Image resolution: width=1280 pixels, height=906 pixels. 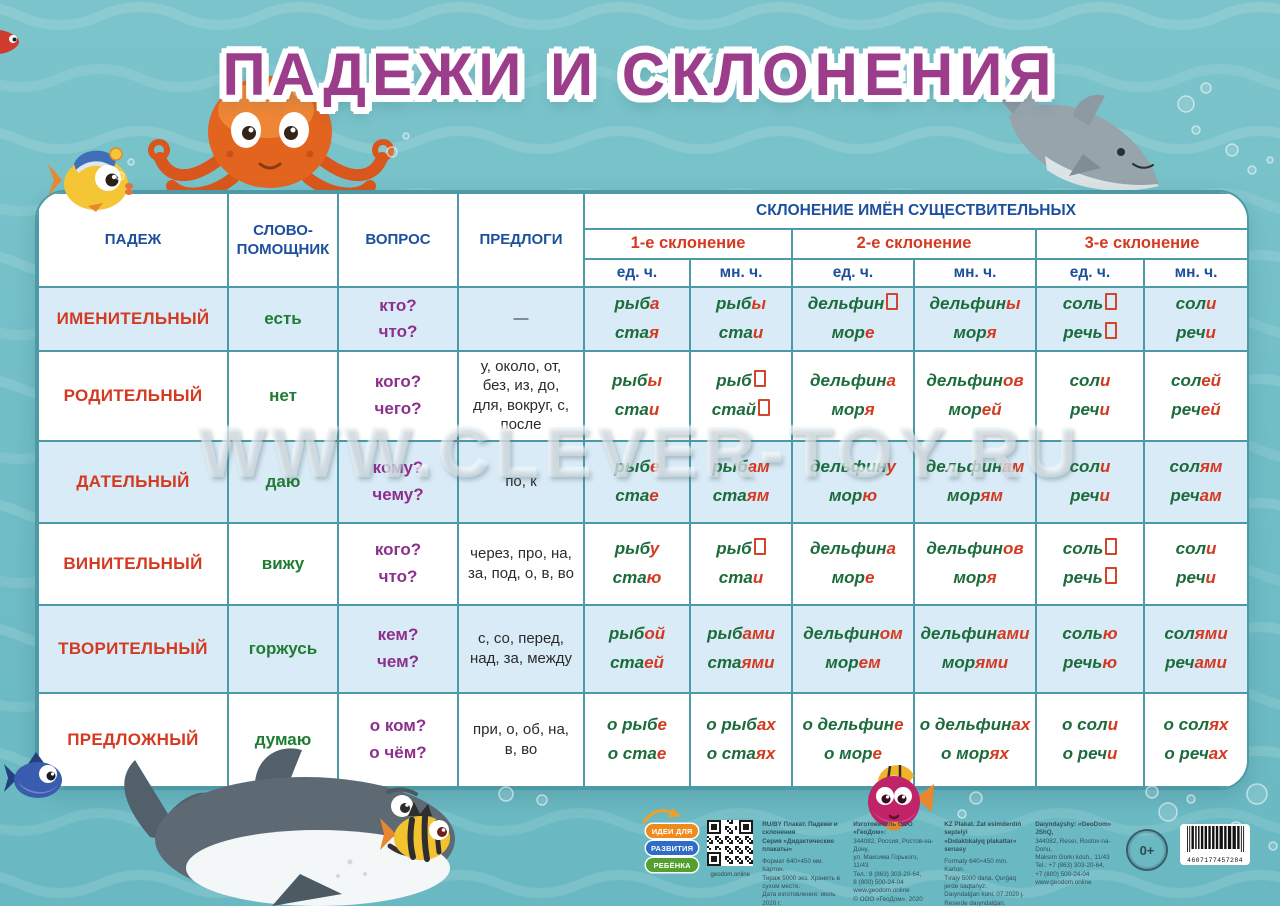 What do you see at coordinates (661, 816) in the screenshot?
I see `arrow-icon` at bounding box center [661, 816].